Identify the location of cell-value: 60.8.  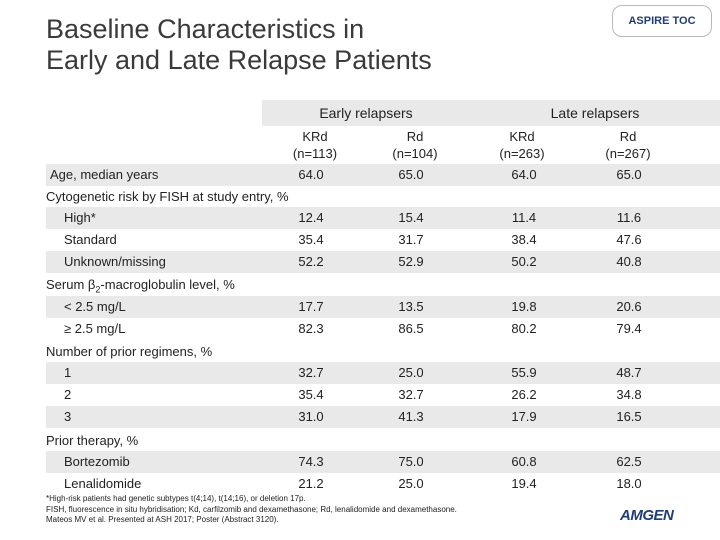
(524, 461).